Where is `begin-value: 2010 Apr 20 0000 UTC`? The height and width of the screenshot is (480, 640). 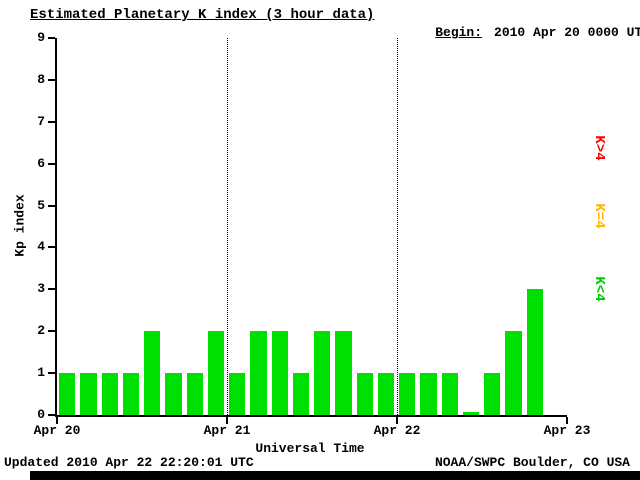
begin-value: 2010 Apr 20 0000 UTC is located at coordinates (567, 32).